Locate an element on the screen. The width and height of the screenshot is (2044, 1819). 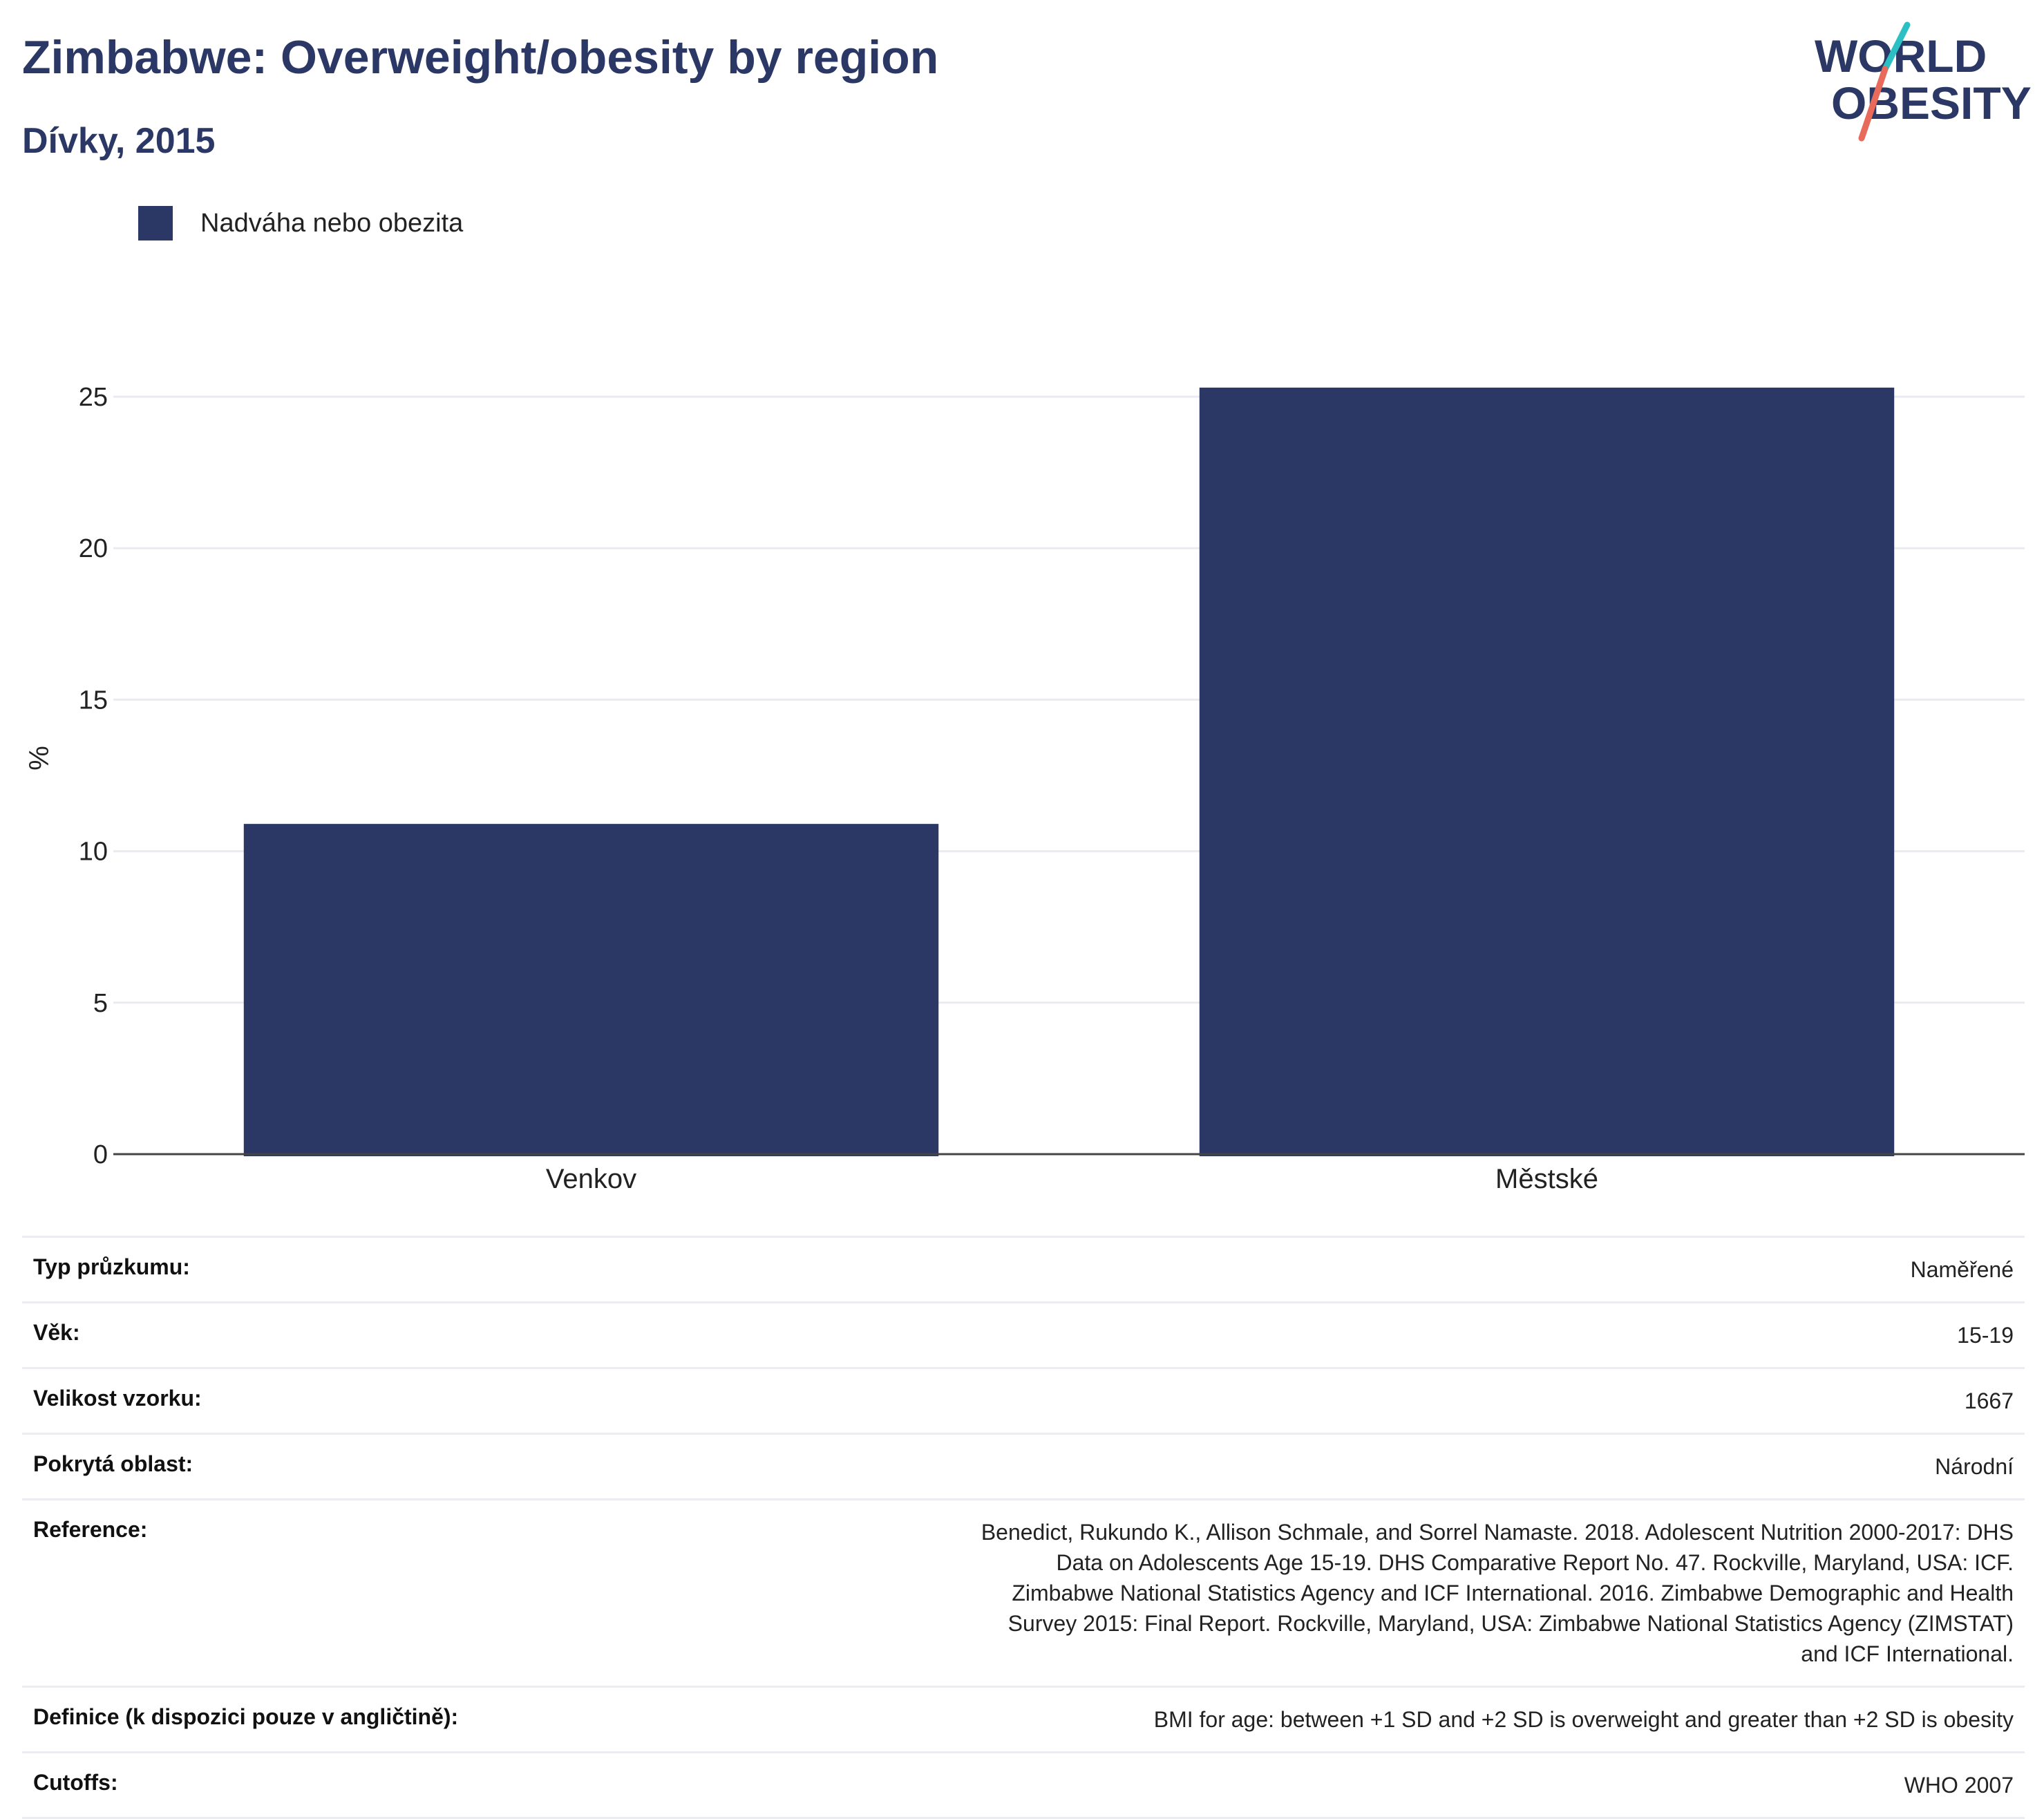
x-tick-label: Venkov is located at coordinates (591, 1179).